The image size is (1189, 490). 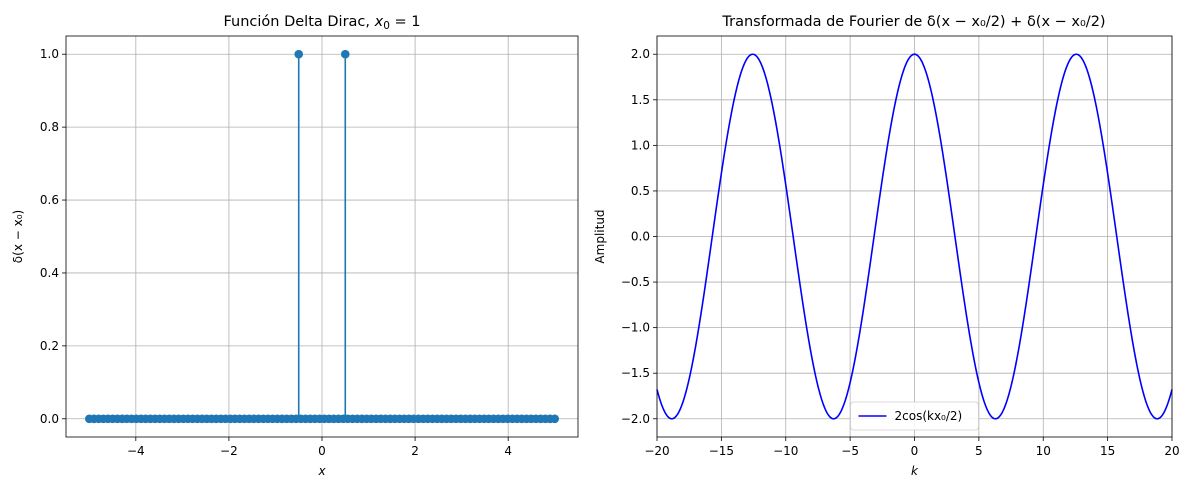 What do you see at coordinates (915, 471) in the screenshot?
I see `fourier-chart-x-label: k` at bounding box center [915, 471].